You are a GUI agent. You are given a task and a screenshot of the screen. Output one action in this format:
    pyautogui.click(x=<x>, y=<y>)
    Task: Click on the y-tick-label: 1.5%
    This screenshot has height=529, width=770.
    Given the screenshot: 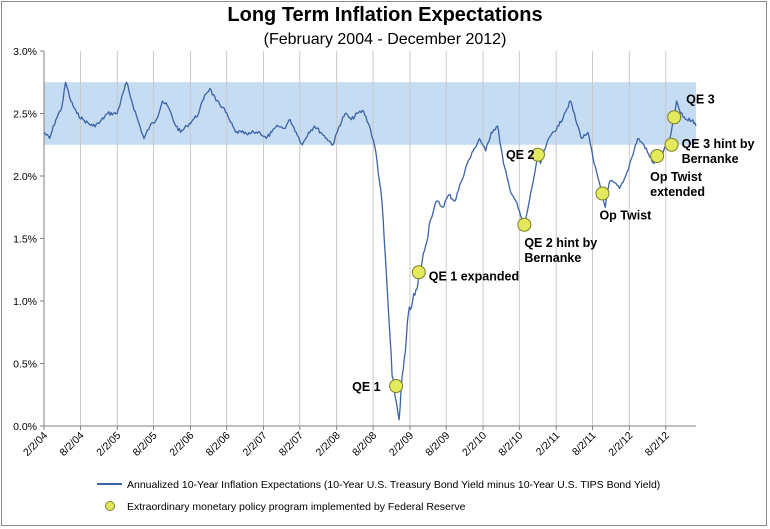 What is the action you would take?
    pyautogui.click(x=25, y=240)
    